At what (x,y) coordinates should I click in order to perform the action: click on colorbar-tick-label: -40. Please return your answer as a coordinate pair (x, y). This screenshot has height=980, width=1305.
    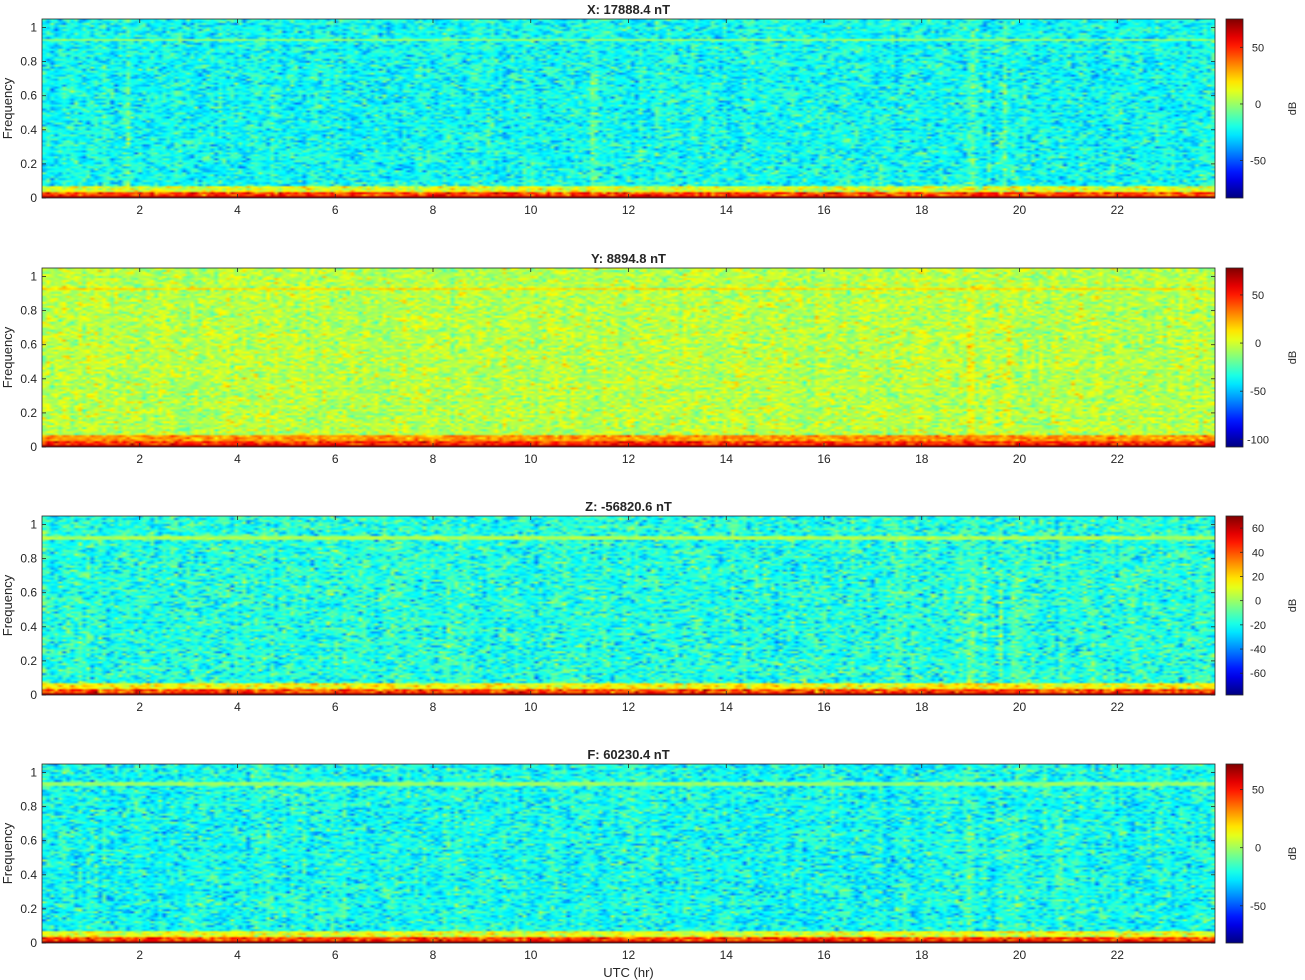
    Looking at the image, I should click on (1258, 650).